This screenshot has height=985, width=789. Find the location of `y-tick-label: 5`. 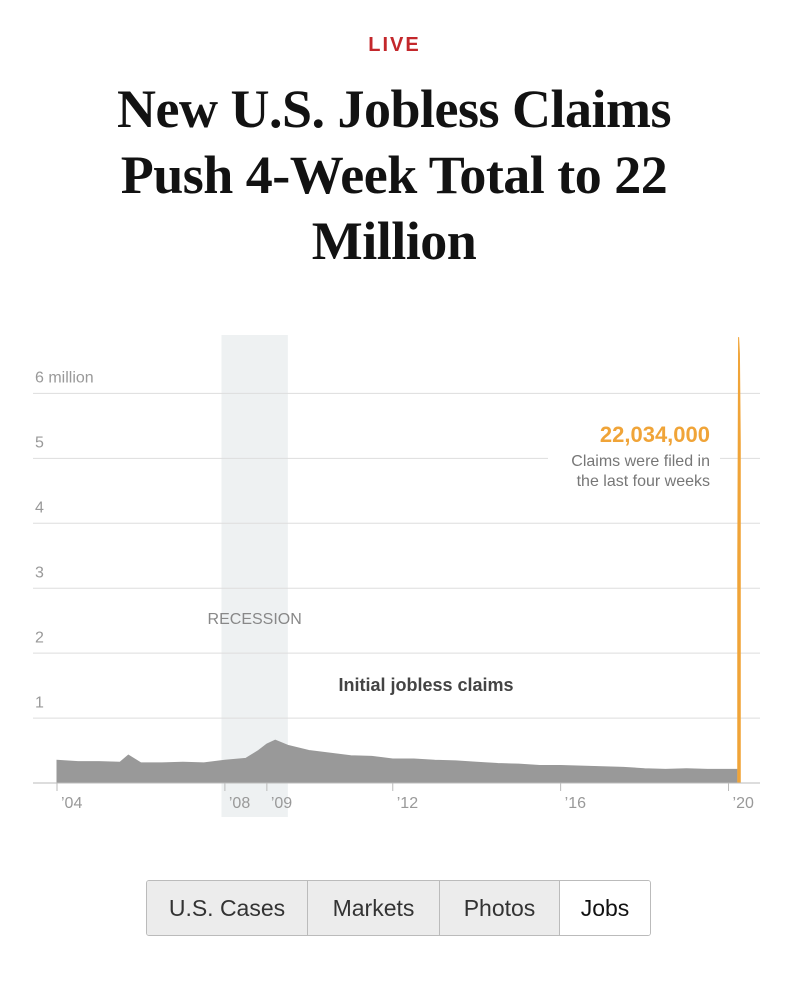

y-tick-label: 5 is located at coordinates (39, 443).